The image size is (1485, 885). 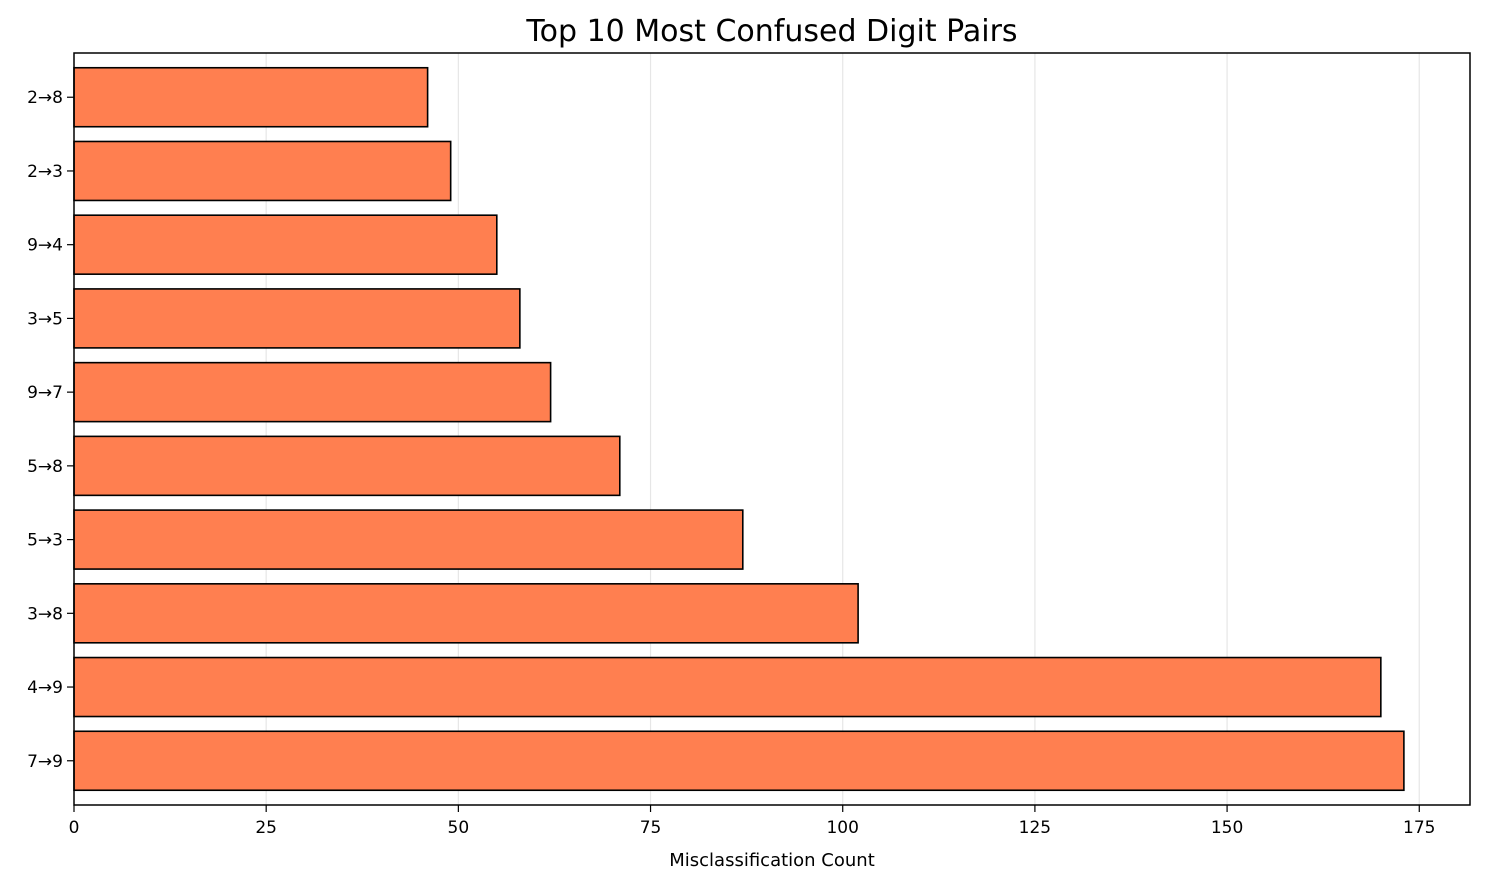 I want to click on y-tick-label: 7→9, so click(x=45, y=762).